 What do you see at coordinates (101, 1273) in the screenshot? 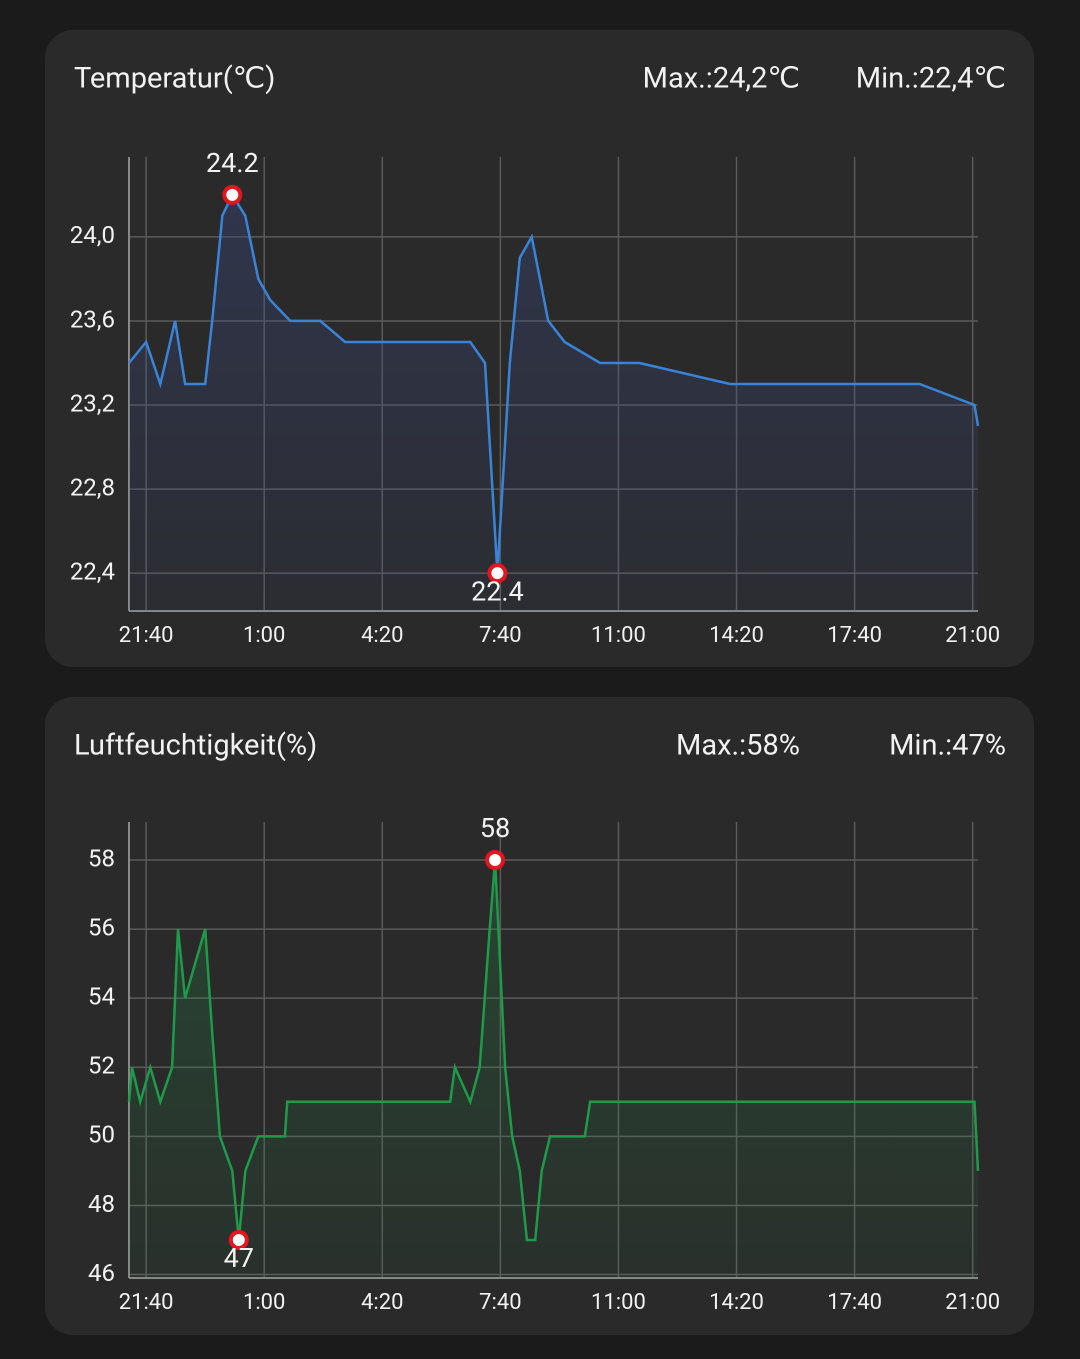
I see `y-tick-label: 46` at bounding box center [101, 1273].